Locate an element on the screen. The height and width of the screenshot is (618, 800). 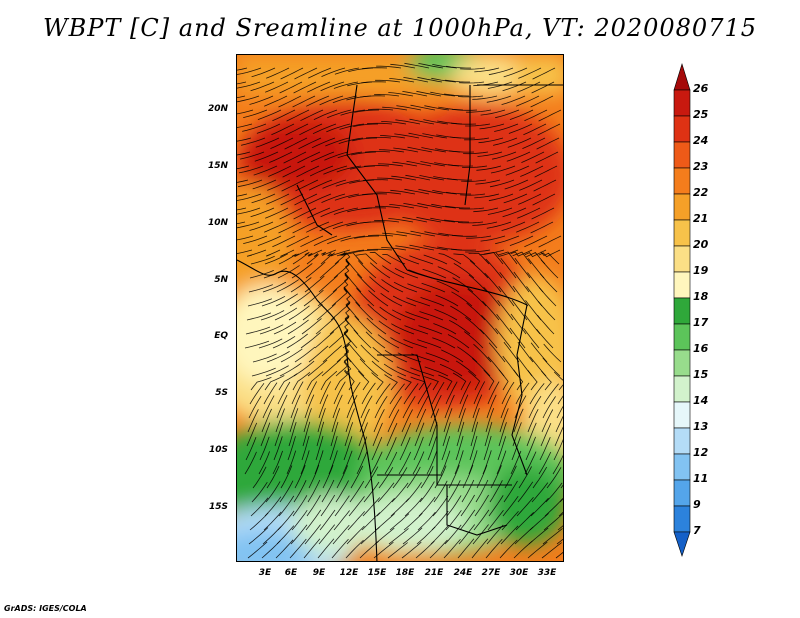
lat-label-eq: EQ is located at coordinates (221, 336).